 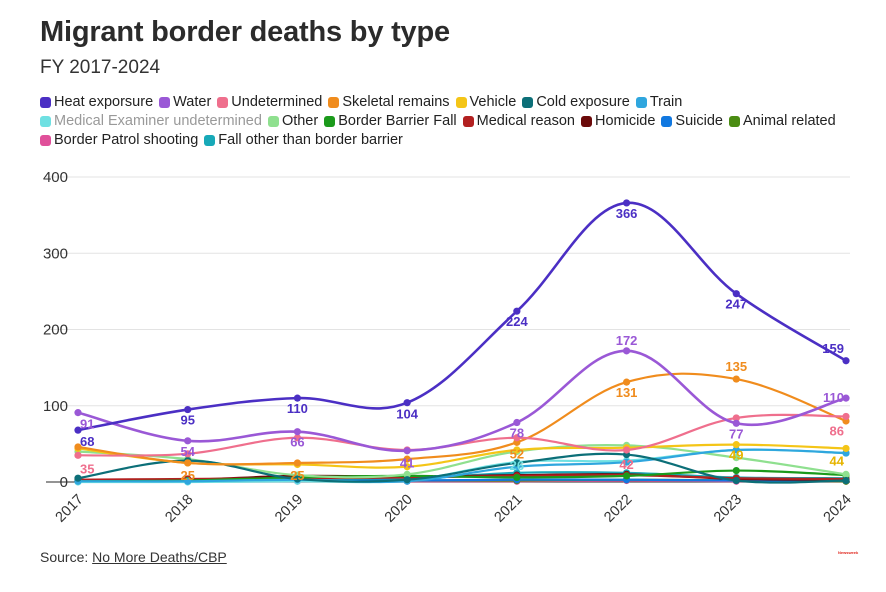 I want to click on data-label: 41, so click(x=407, y=463).